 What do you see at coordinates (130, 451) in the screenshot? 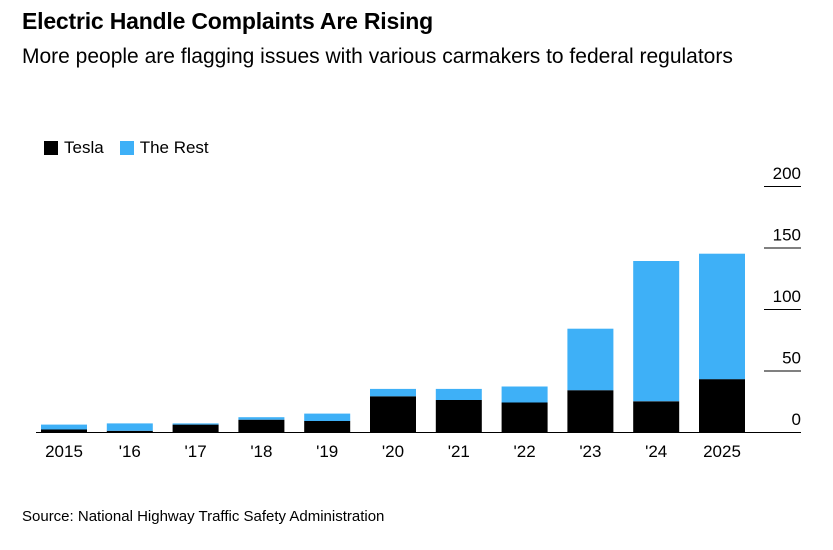
I see `x-tick-label-1: '16` at bounding box center [130, 451].